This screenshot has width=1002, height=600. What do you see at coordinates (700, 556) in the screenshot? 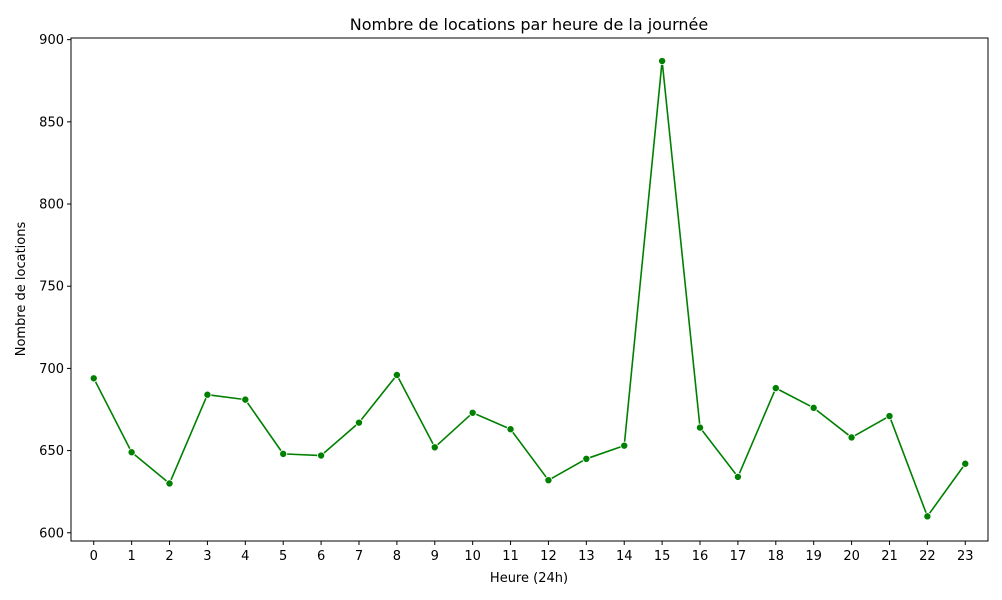
I see `x-tick-label: 16` at bounding box center [700, 556].